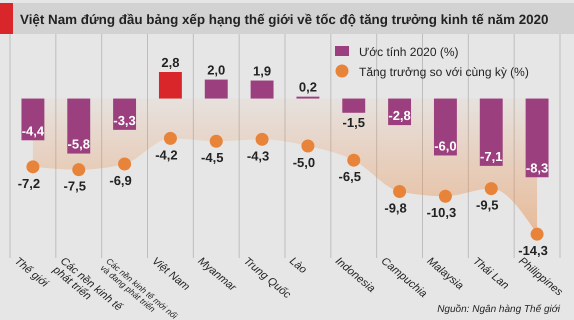 This screenshot has width=574, height=320. What do you see at coordinates (349, 176) in the screenshot?
I see `data-label: -6,5` at bounding box center [349, 176].